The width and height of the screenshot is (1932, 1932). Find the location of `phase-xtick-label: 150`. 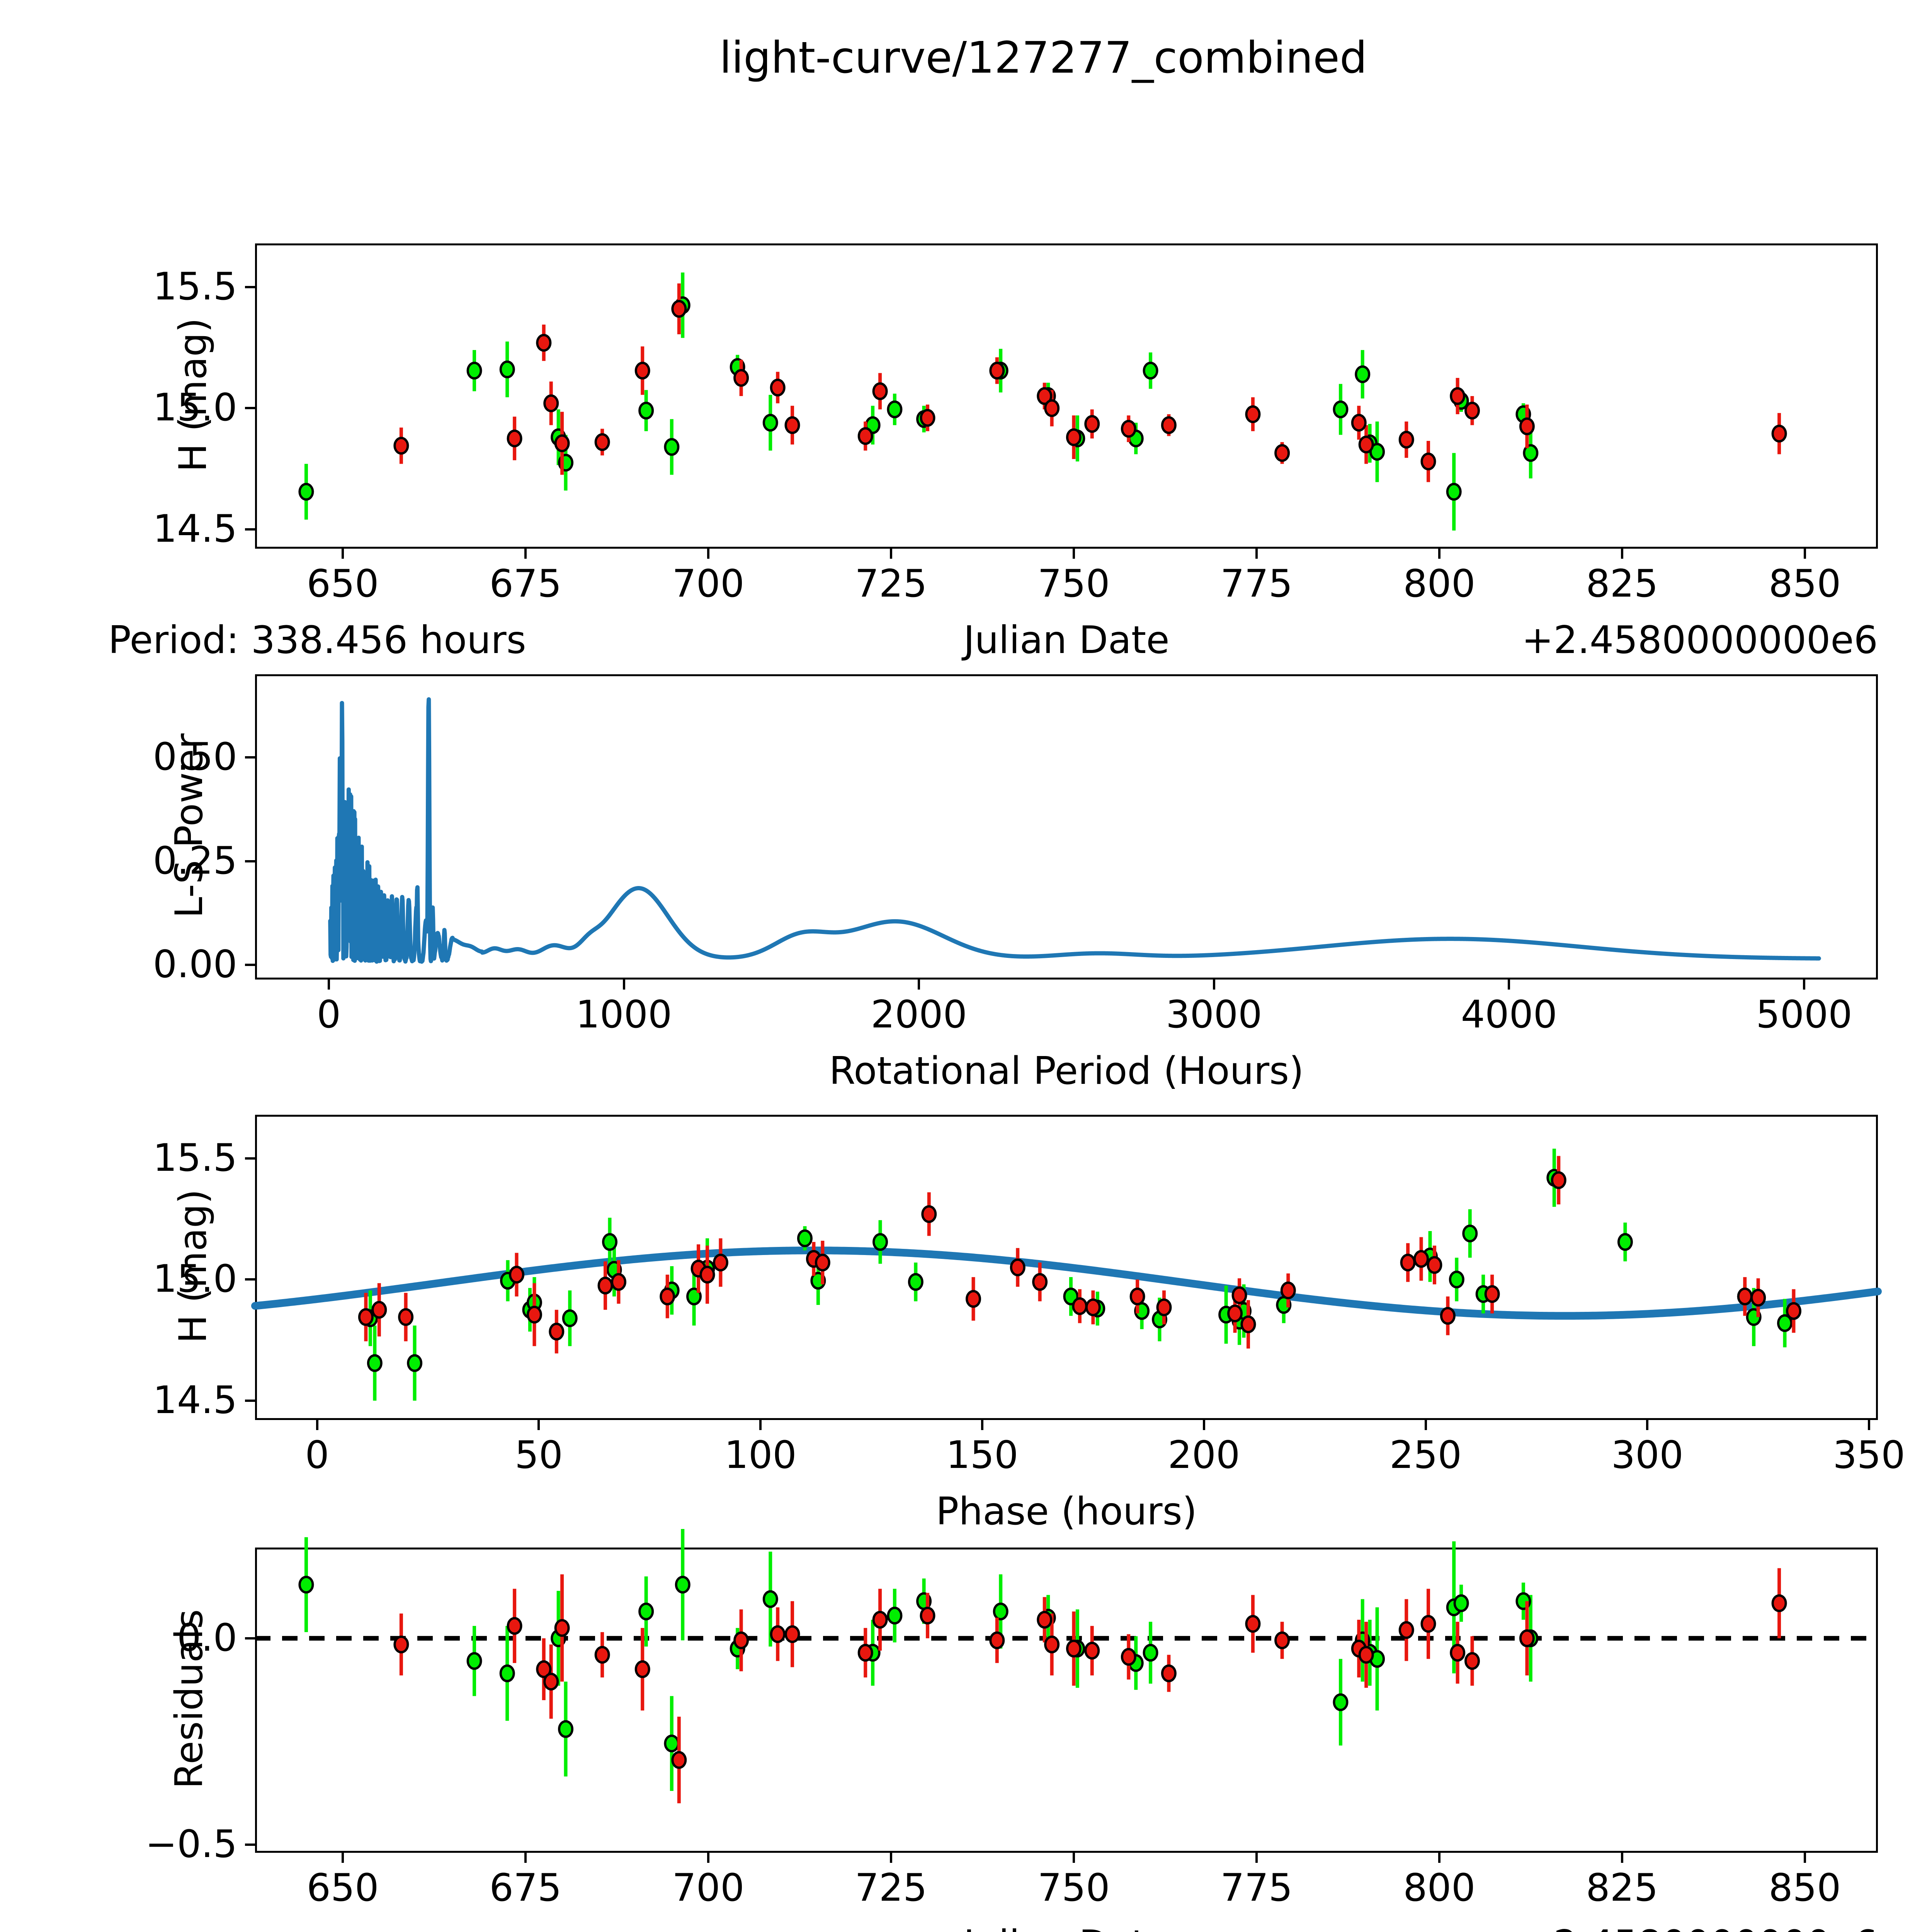

phase-xtick-label: 150 is located at coordinates (983, 1455).